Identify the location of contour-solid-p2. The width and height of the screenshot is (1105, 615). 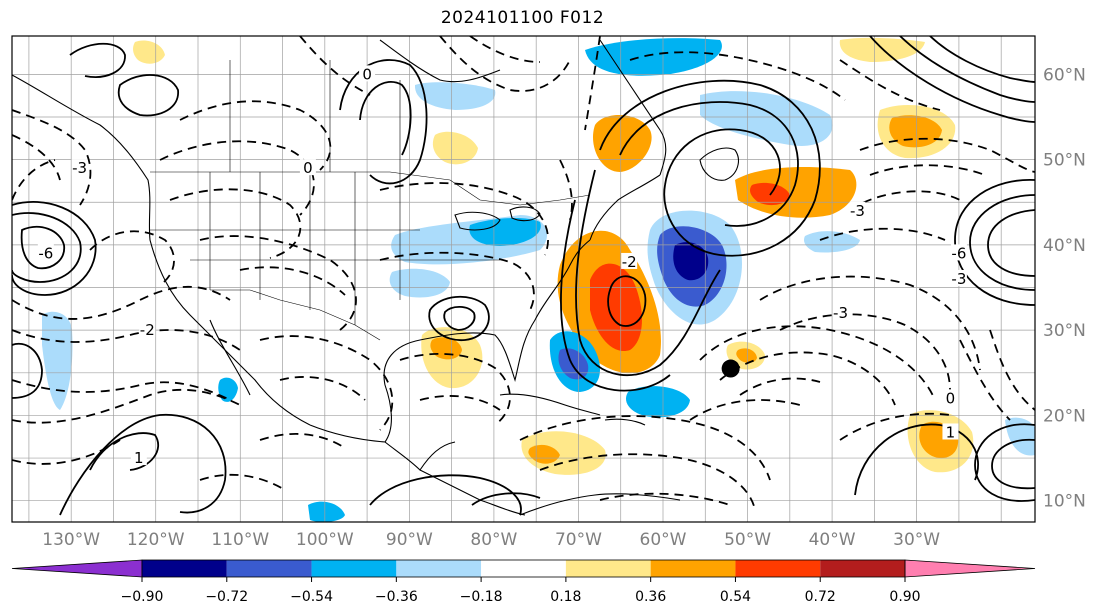
(47, 247).